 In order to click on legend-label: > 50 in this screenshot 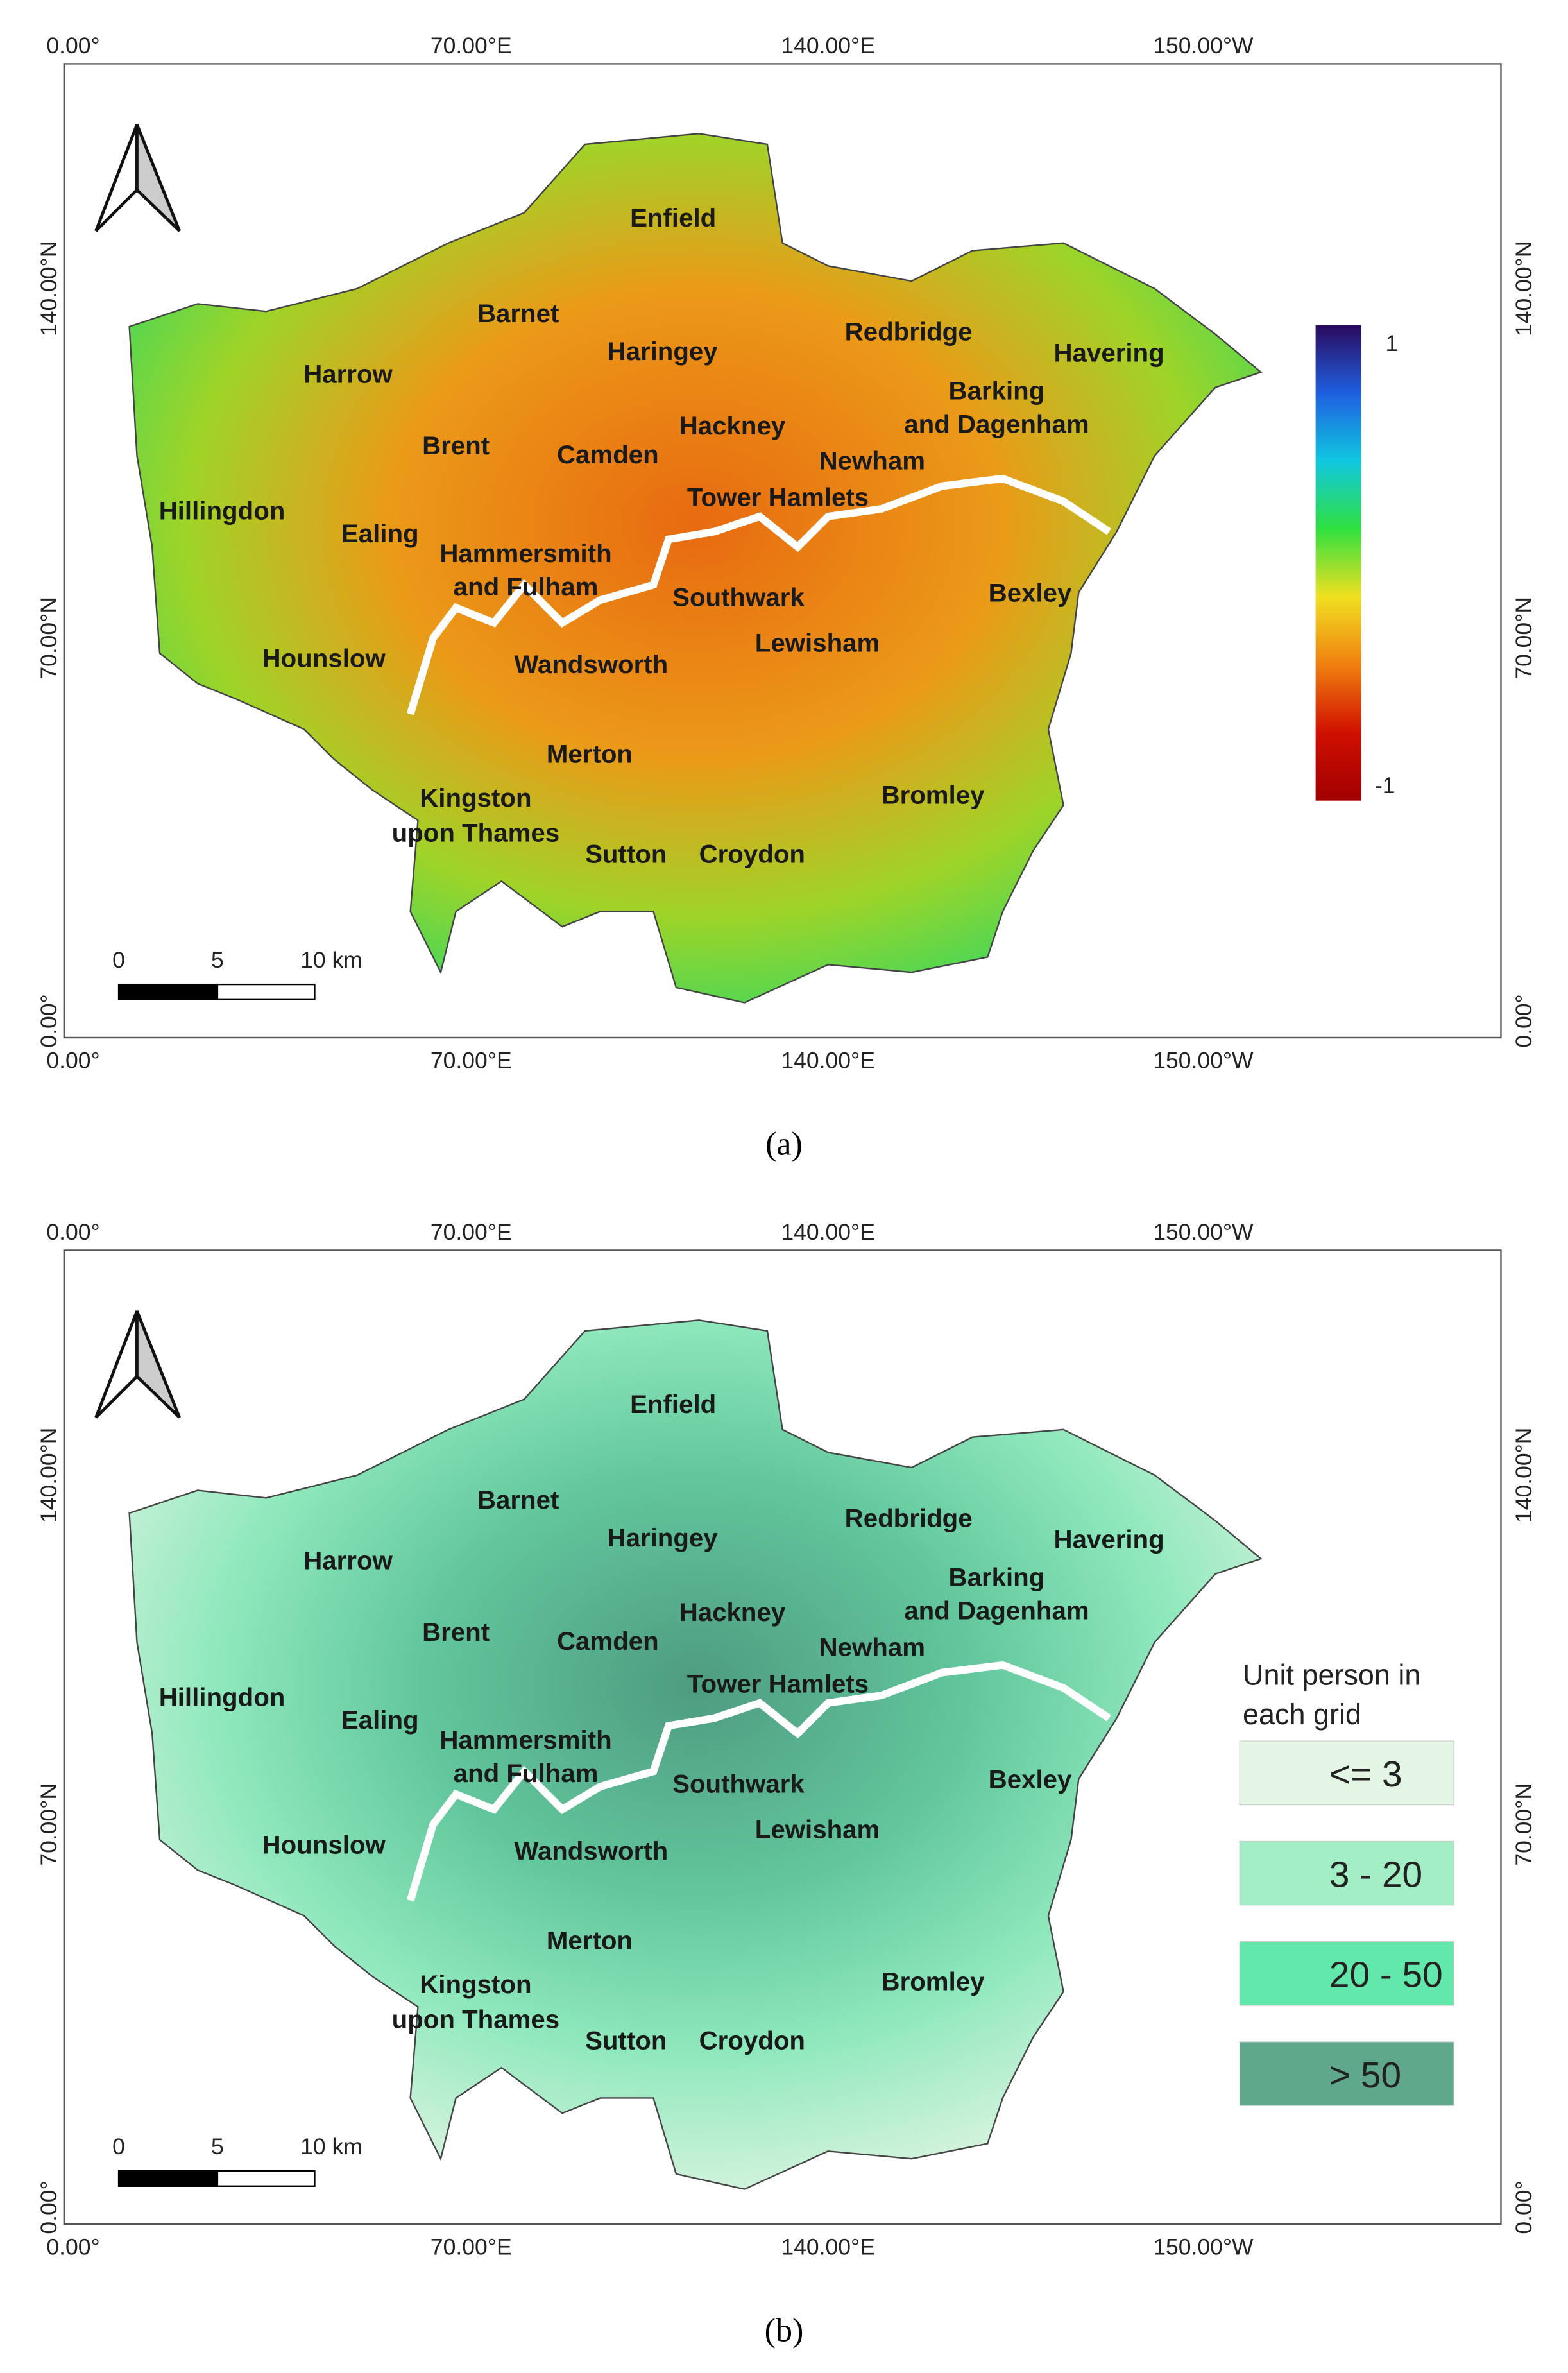, I will do `click(1365, 2075)`.